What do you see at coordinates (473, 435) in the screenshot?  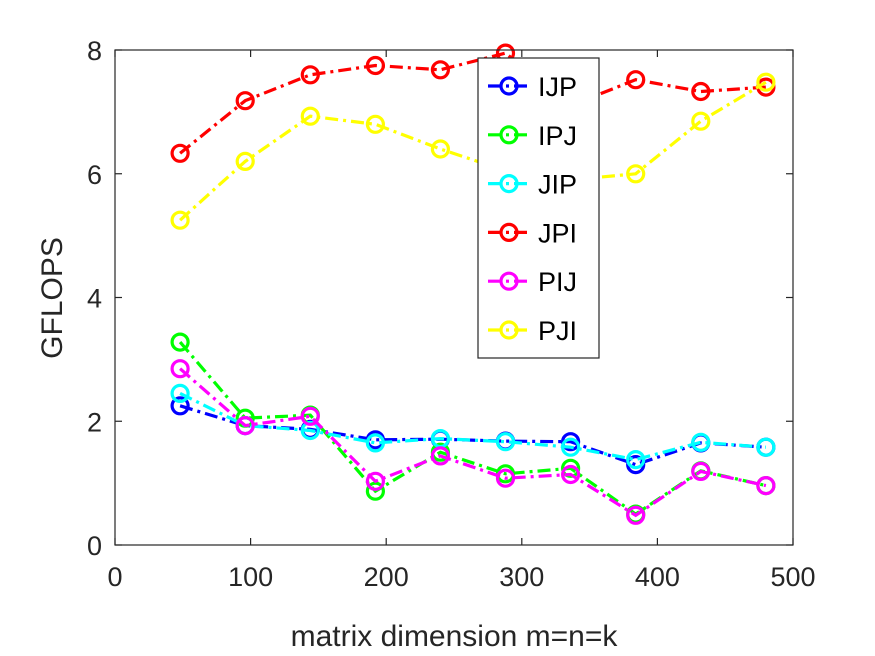 I see `series-line-ijp` at bounding box center [473, 435].